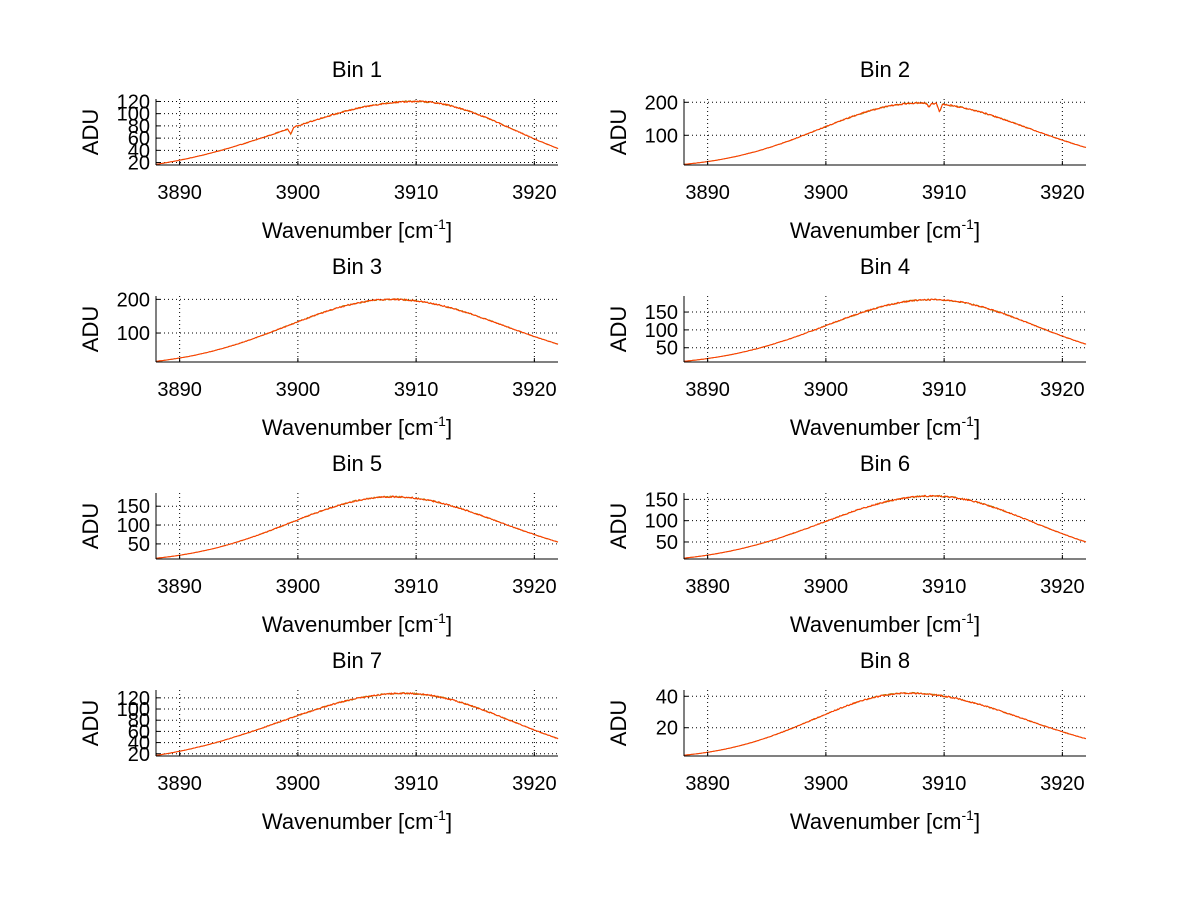  Describe the element at coordinates (885, 463) in the screenshot. I see `subplot-title: Bin 6` at that location.